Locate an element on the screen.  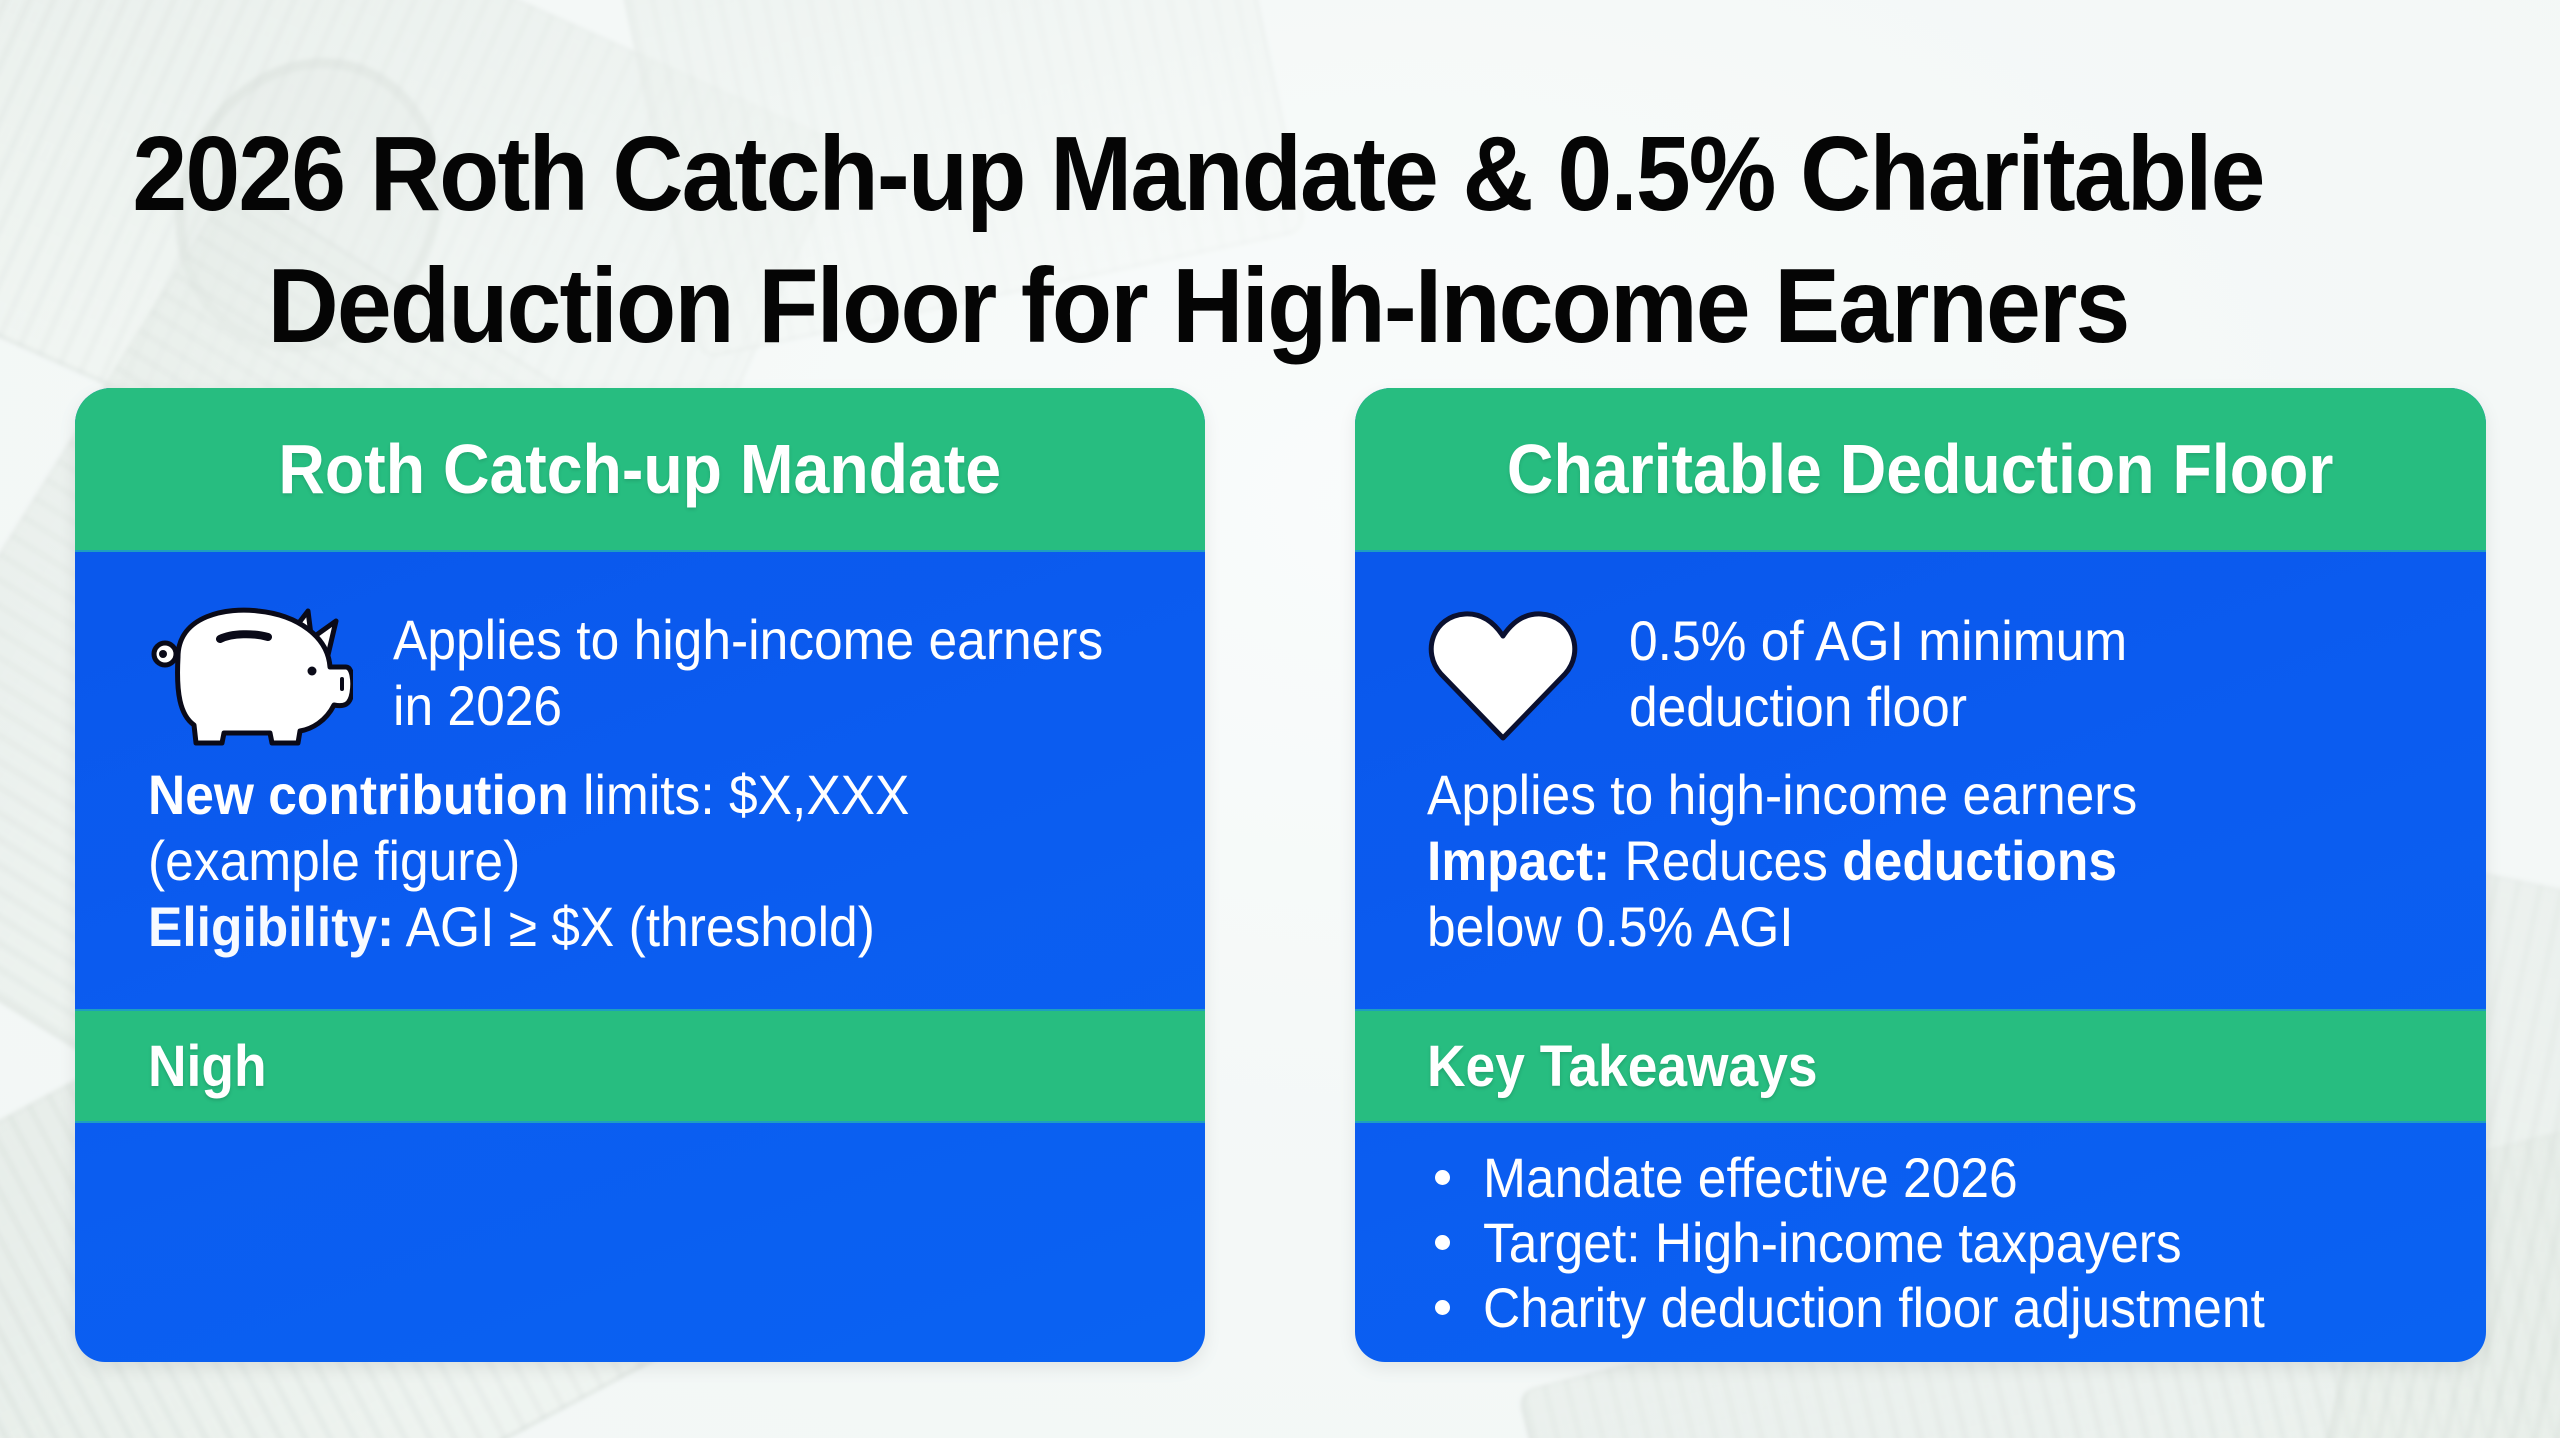
icon-row: Applies to high-income earners in 2026 is located at coordinates (676, 674).